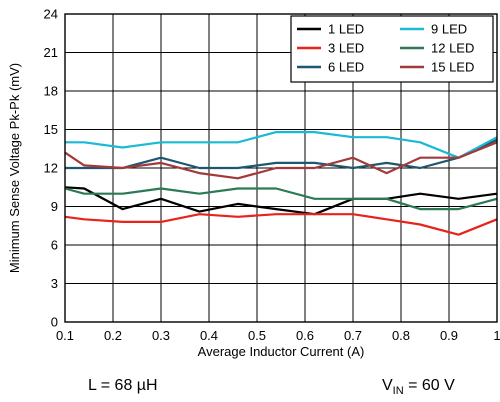  Describe the element at coordinates (51, 52) in the screenshot. I see `y-tick-label: 21` at that location.